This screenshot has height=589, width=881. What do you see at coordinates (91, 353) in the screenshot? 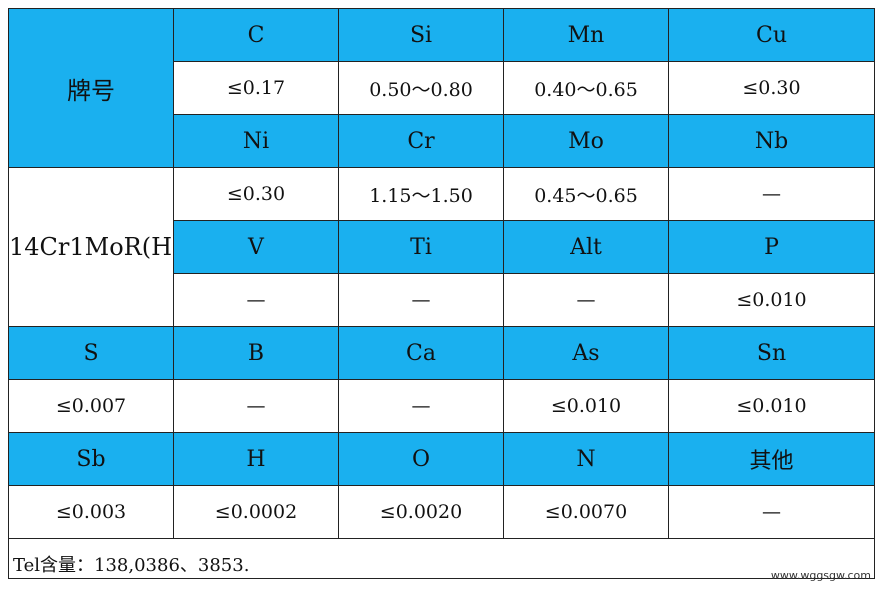
I see `element-header-cell: S` at bounding box center [91, 353].